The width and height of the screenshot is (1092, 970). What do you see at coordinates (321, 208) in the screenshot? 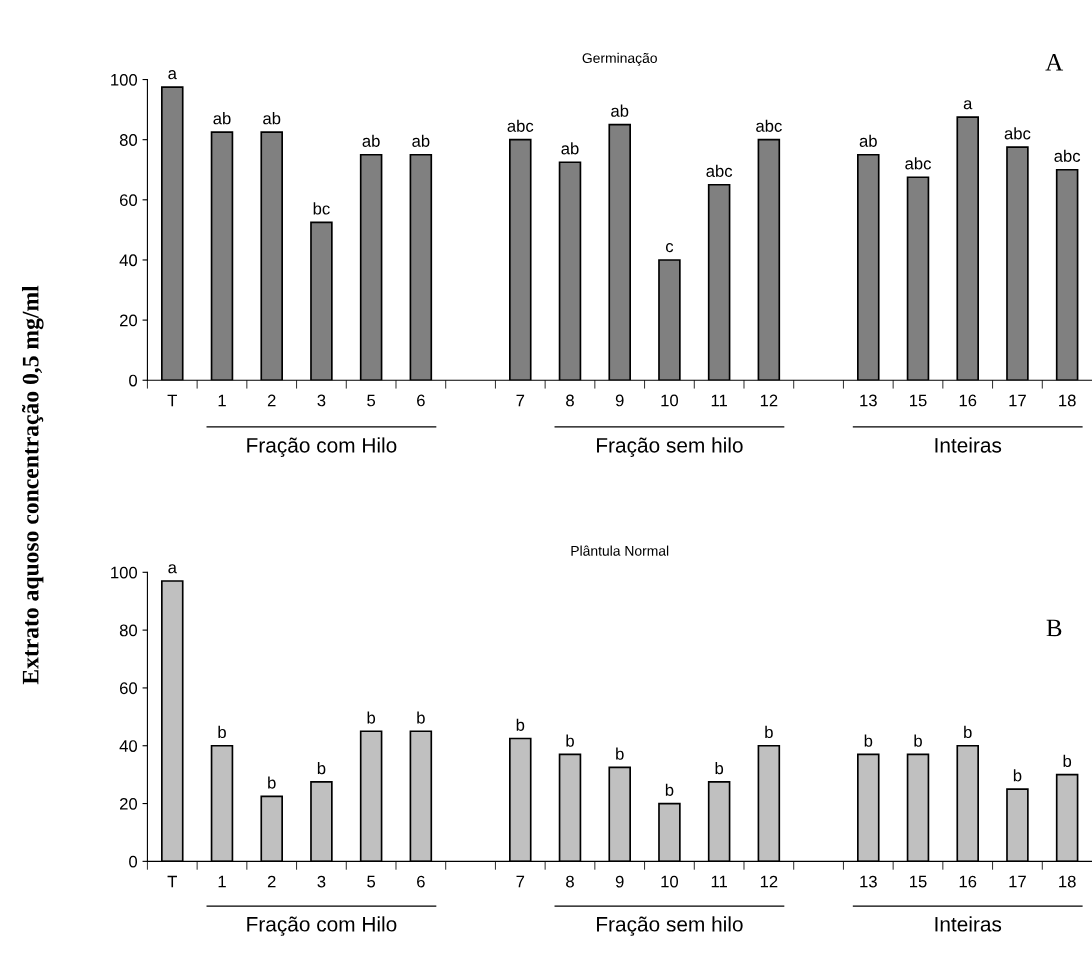
I see `data-label: bc` at bounding box center [321, 208].